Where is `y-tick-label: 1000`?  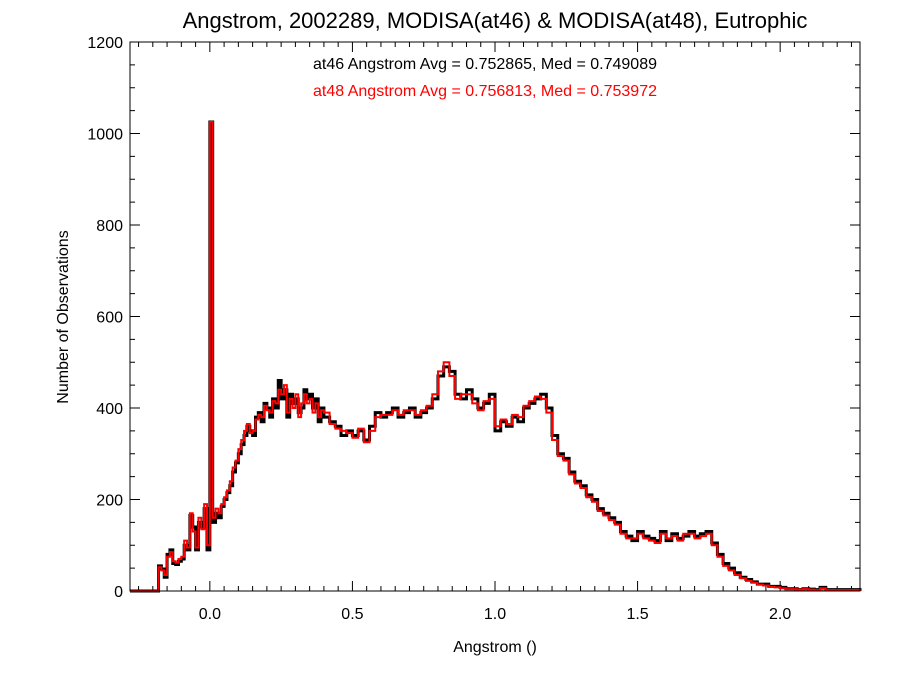 y-tick-label: 1000 is located at coordinates (105, 135).